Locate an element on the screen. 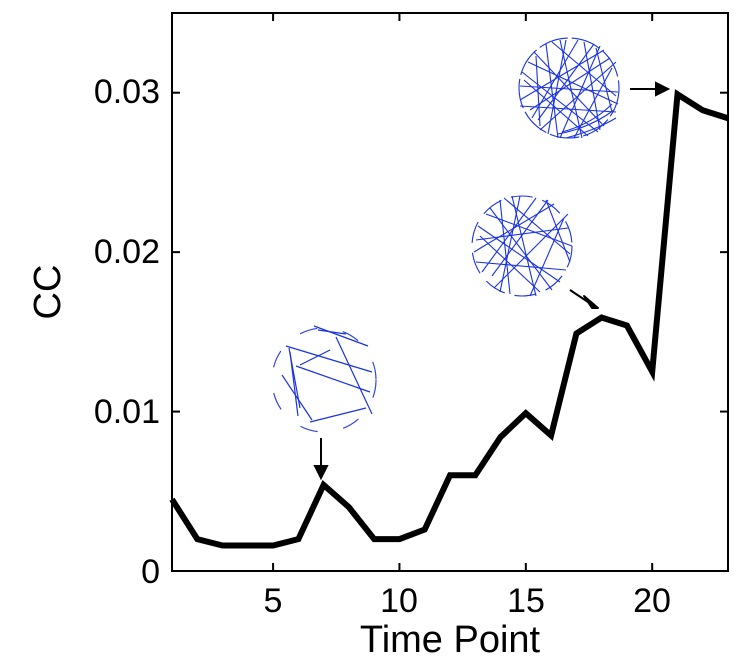 This screenshot has height=671, width=750. dense-network-graph-icon is located at coordinates (569, 88).